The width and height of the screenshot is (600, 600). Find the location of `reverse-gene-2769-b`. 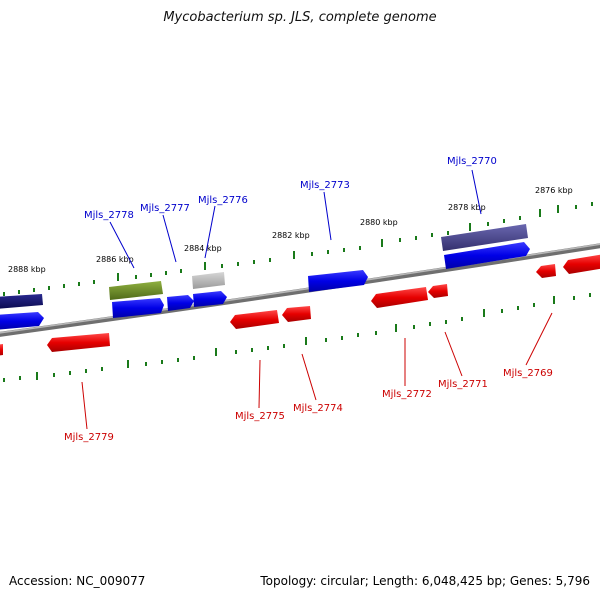

reverse-gene-2769-b is located at coordinates (581, 264).